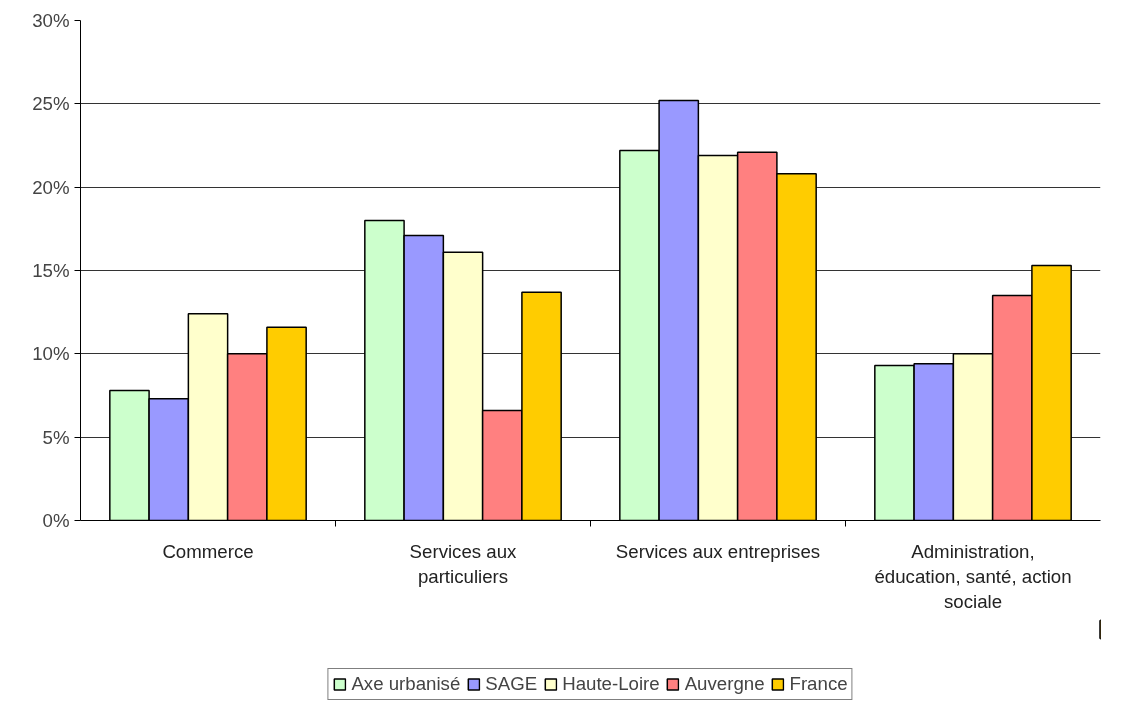 The image size is (1124, 717). Describe the element at coordinates (511, 684) in the screenshot. I see `legend-label: SAGE` at that location.